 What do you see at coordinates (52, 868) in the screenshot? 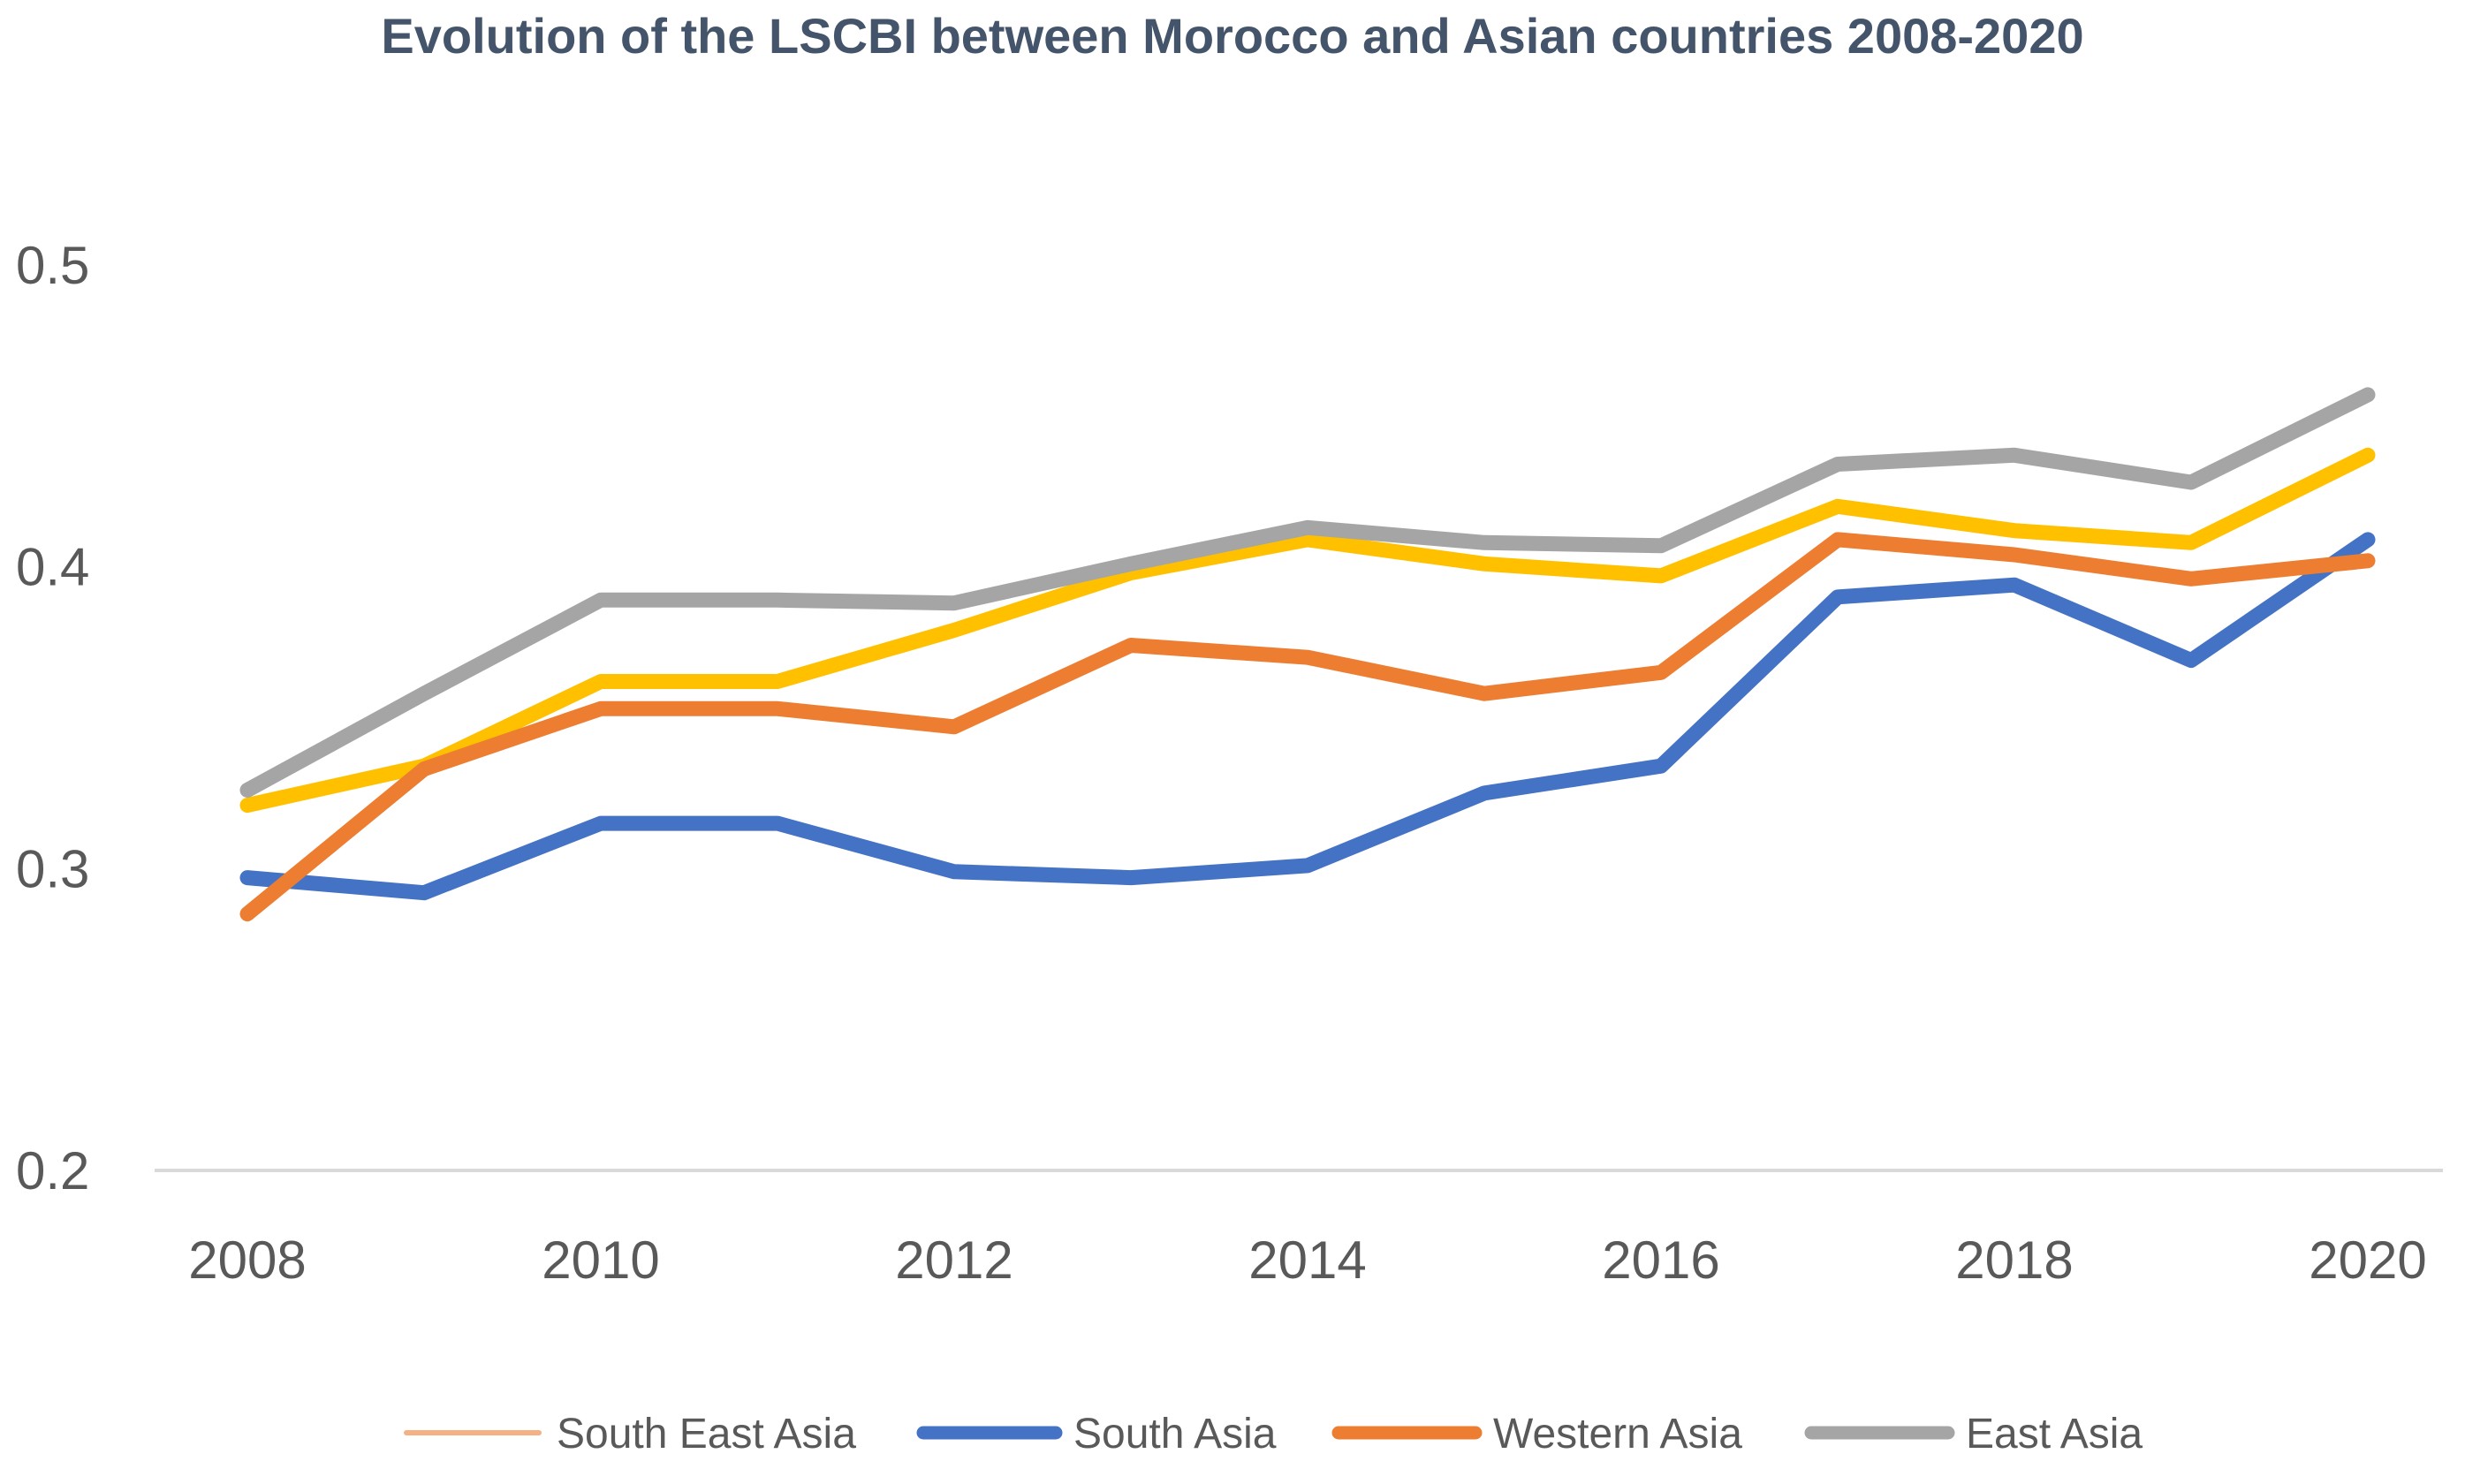
I see `y-tick-label: 0.3` at bounding box center [52, 868].